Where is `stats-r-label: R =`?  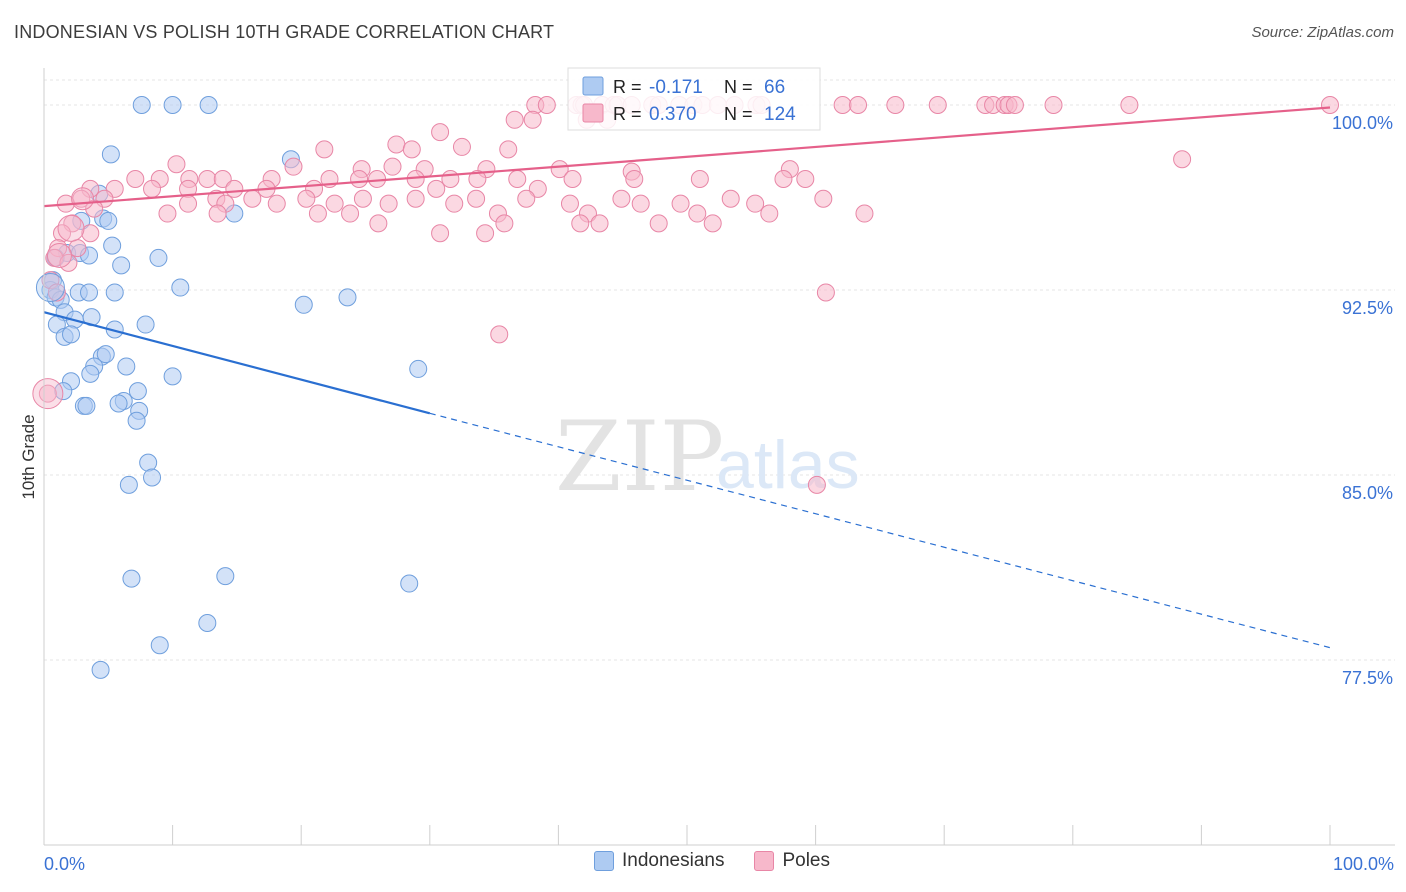 stats-r-label: R = is located at coordinates (627, 114).